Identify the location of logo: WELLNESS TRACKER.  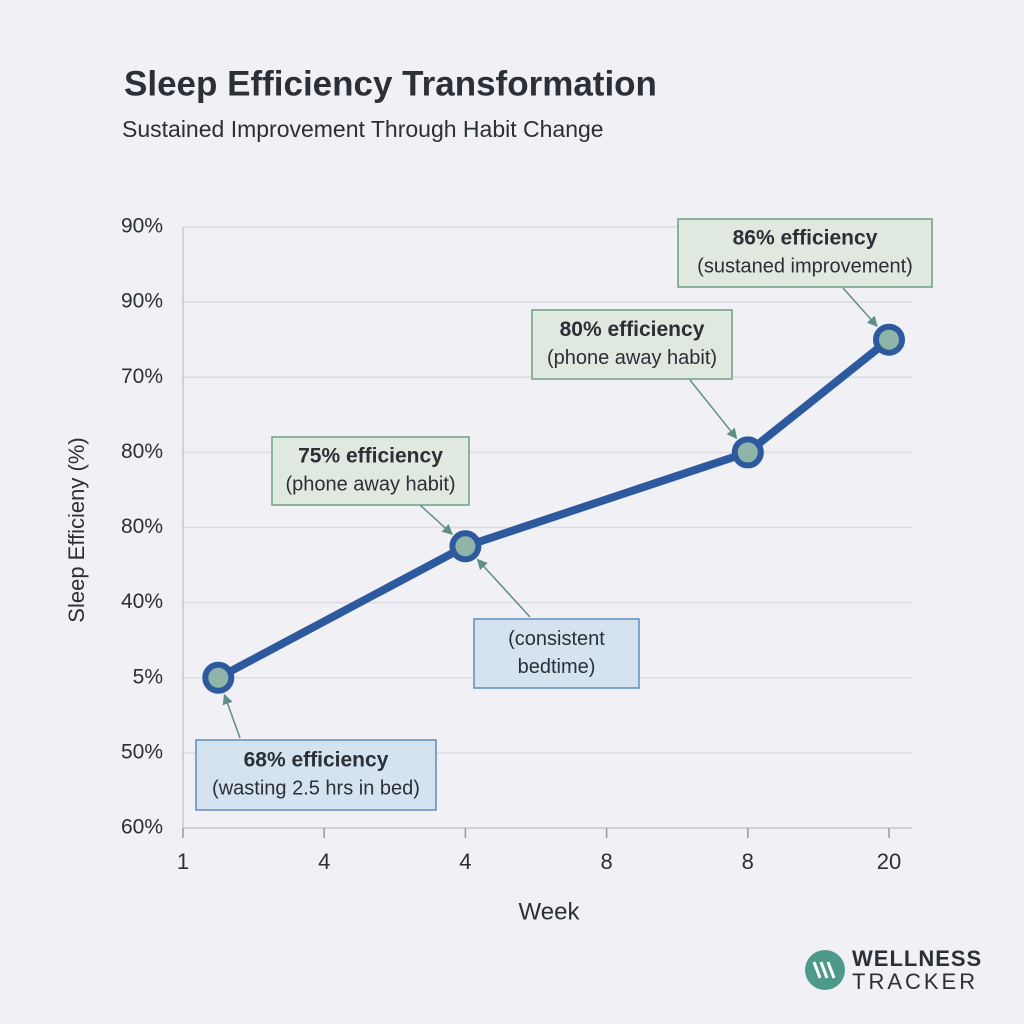
(893, 970).